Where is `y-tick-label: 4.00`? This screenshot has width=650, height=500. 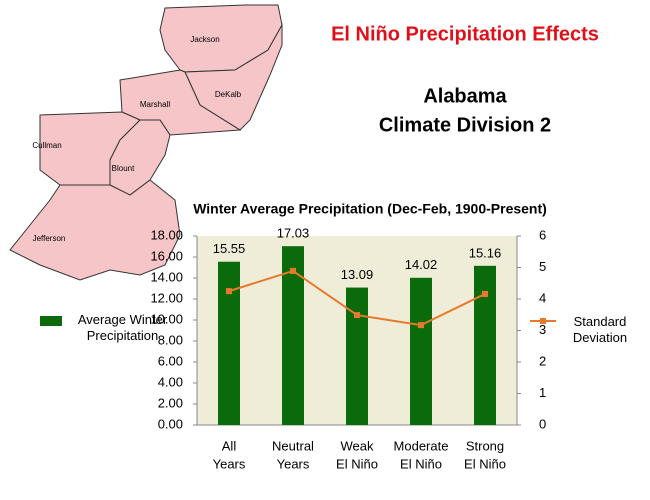
y-tick-label: 4.00 is located at coordinates (170, 381).